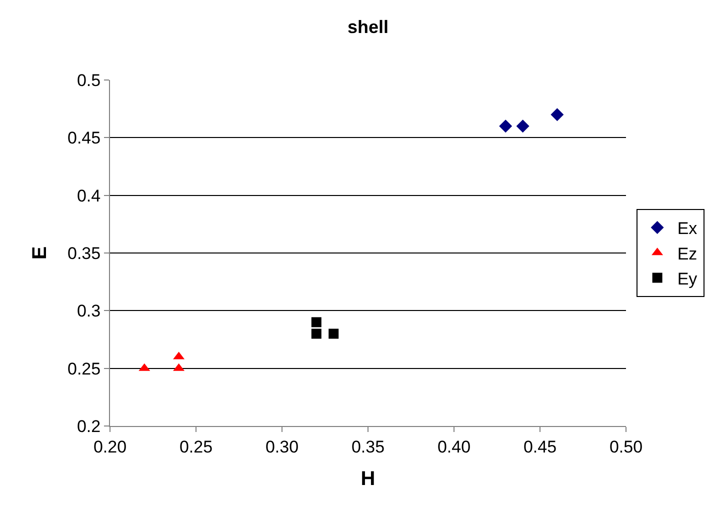 The height and width of the screenshot is (516, 726). What do you see at coordinates (40, 253) in the screenshot?
I see `y-axis-title: E` at bounding box center [40, 253].